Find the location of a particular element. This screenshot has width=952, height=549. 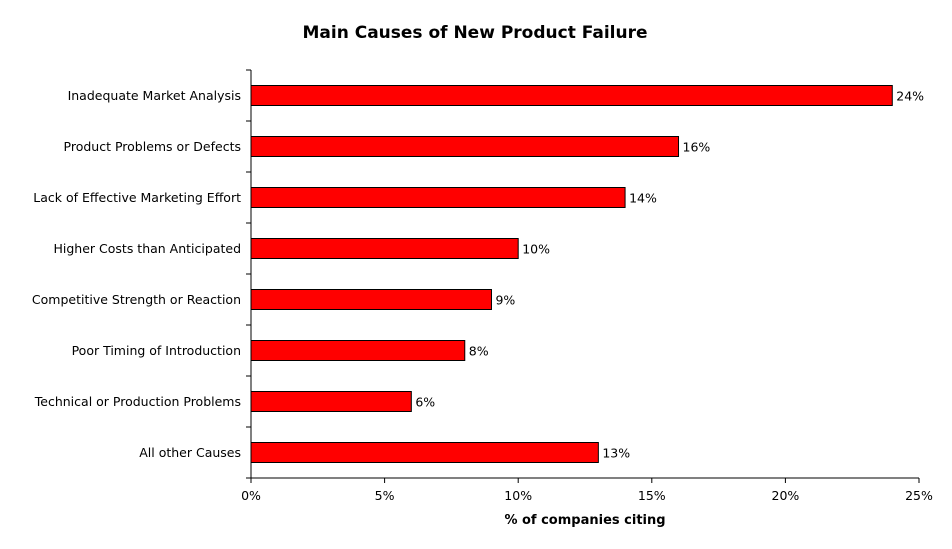

x-tick-label: 15% is located at coordinates (652, 495).